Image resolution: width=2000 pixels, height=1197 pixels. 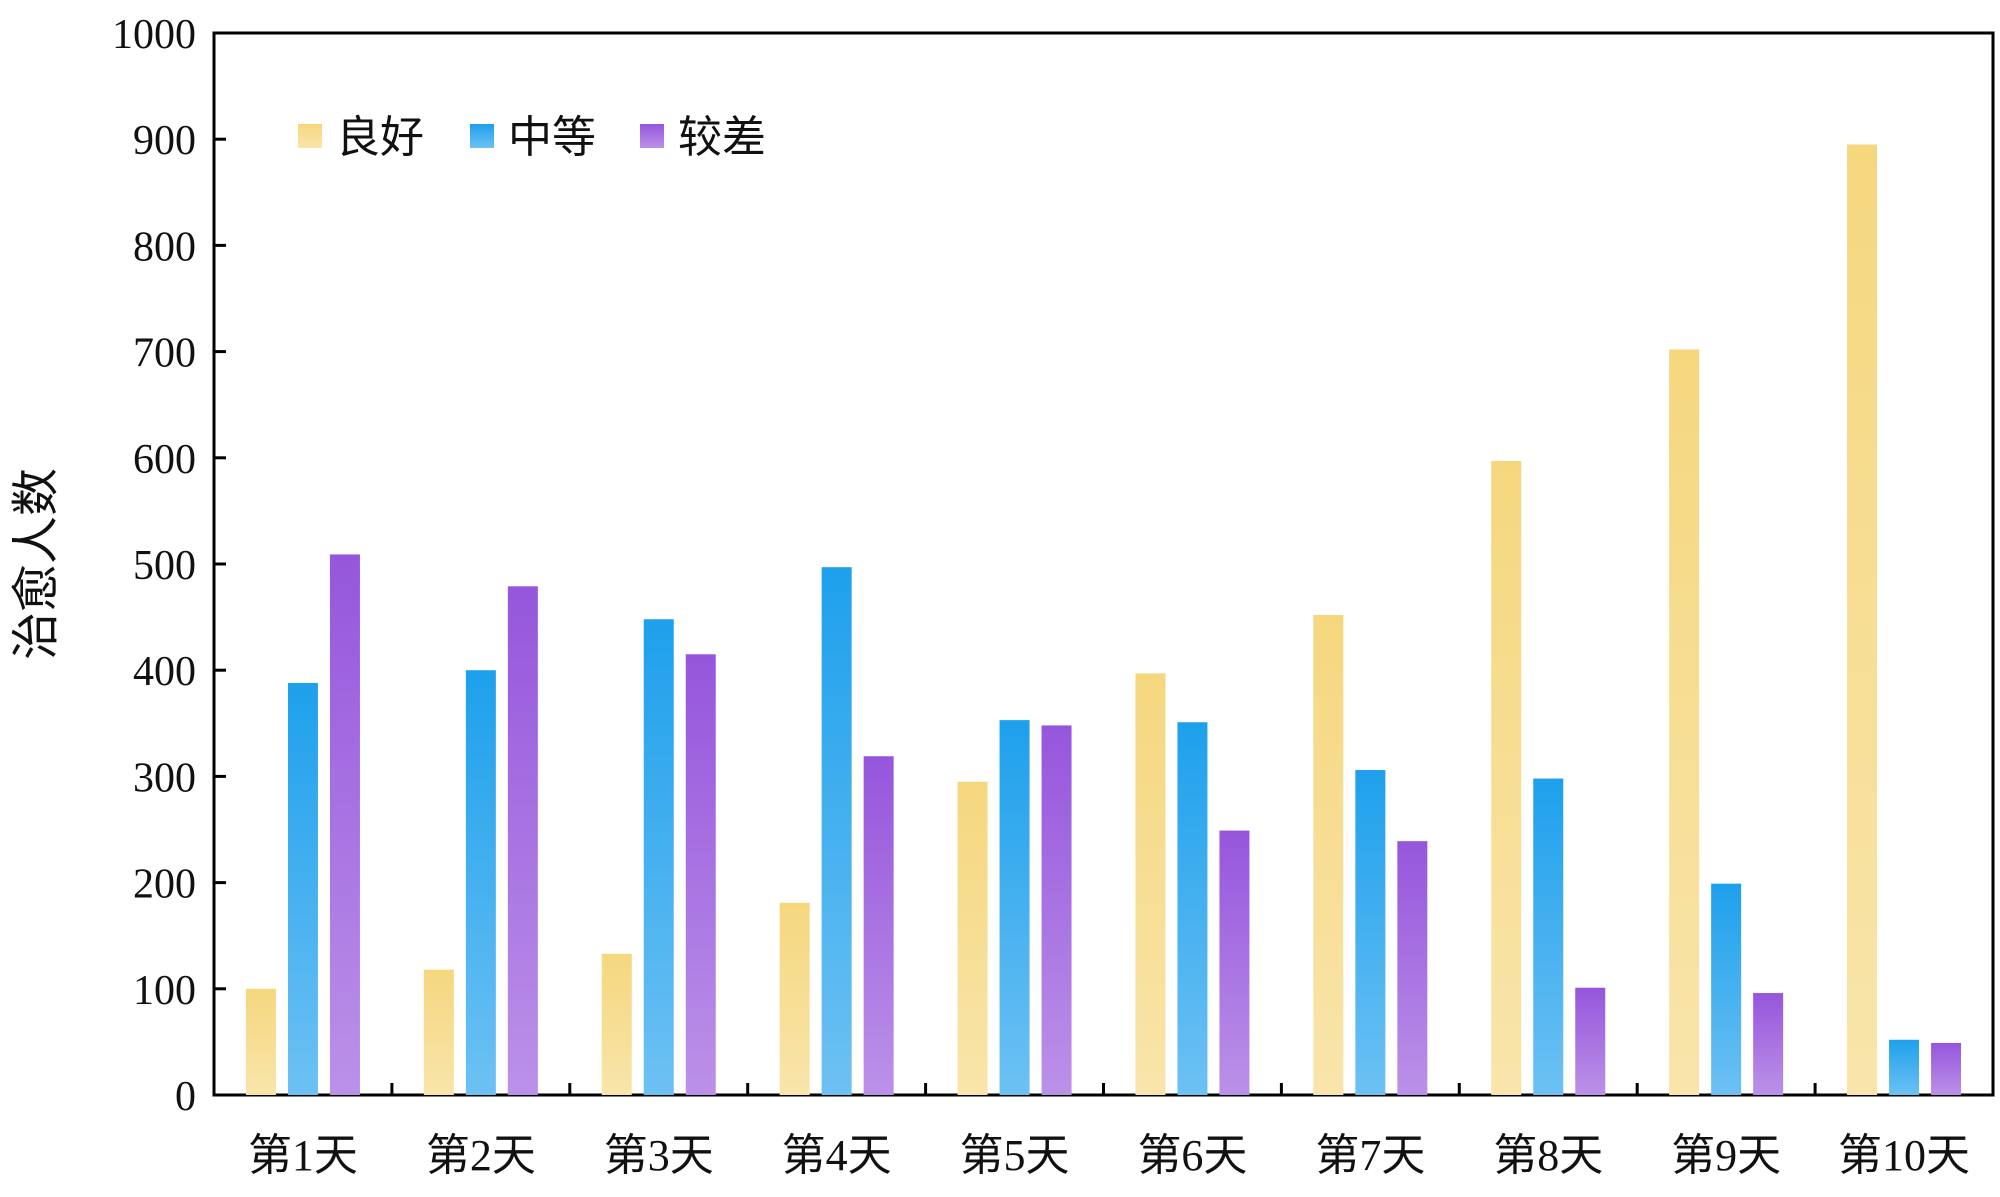 What do you see at coordinates (552, 137) in the screenshot?
I see `legend-label: 中等` at bounding box center [552, 137].